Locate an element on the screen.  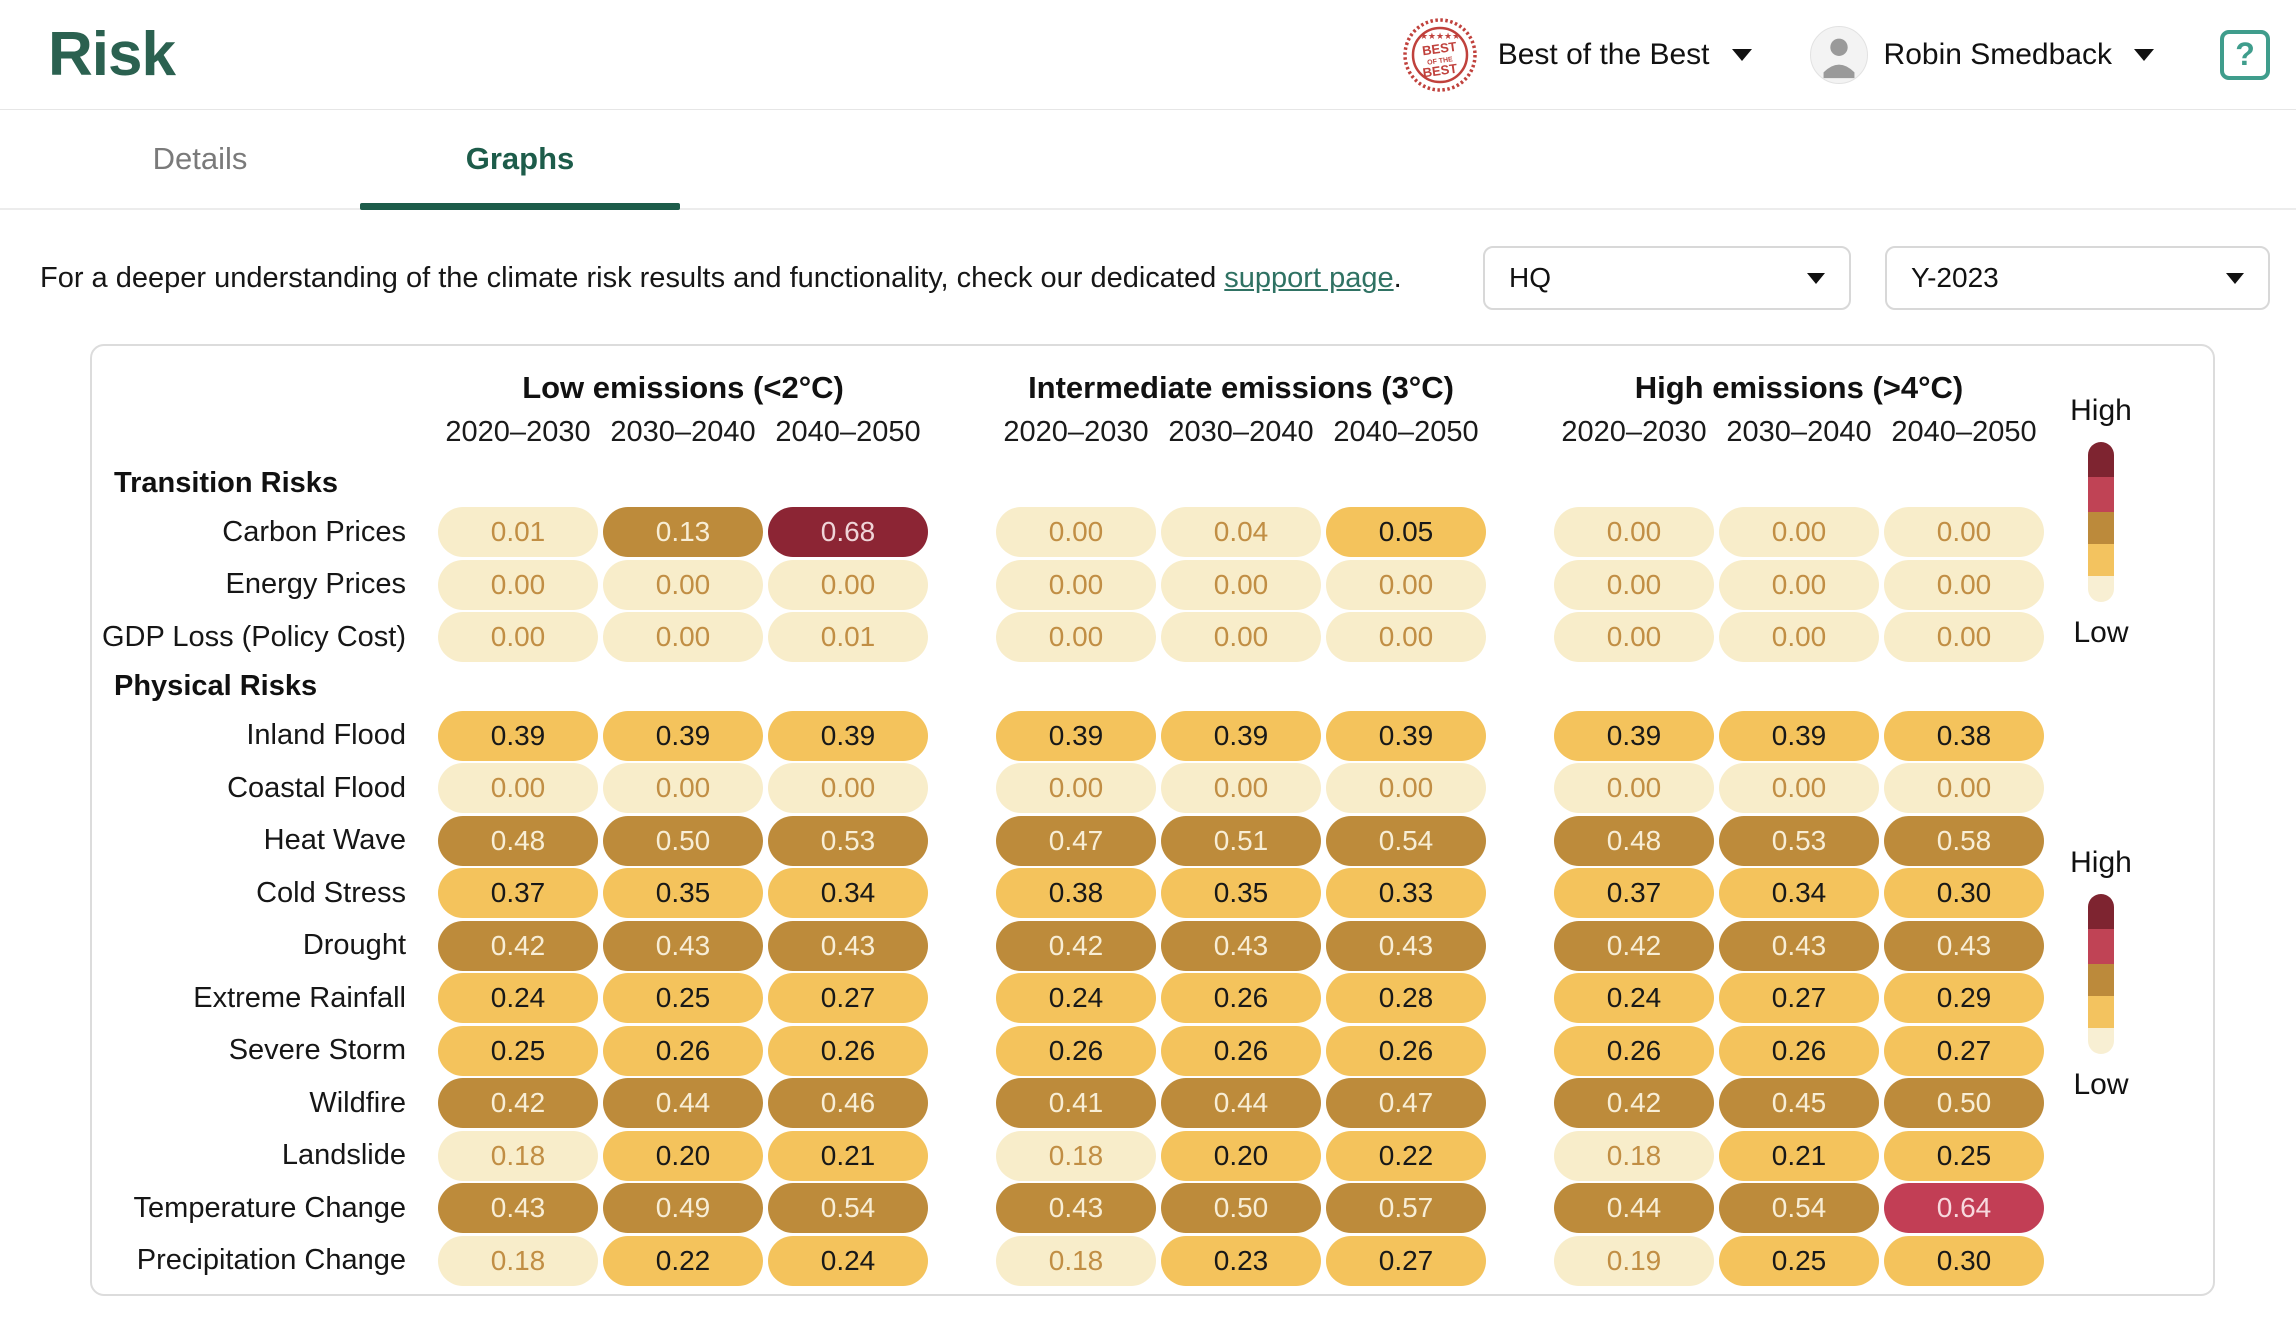
risk-cell-heat-wave-s2-p0: 0.48 is located at coordinates (1634, 840).